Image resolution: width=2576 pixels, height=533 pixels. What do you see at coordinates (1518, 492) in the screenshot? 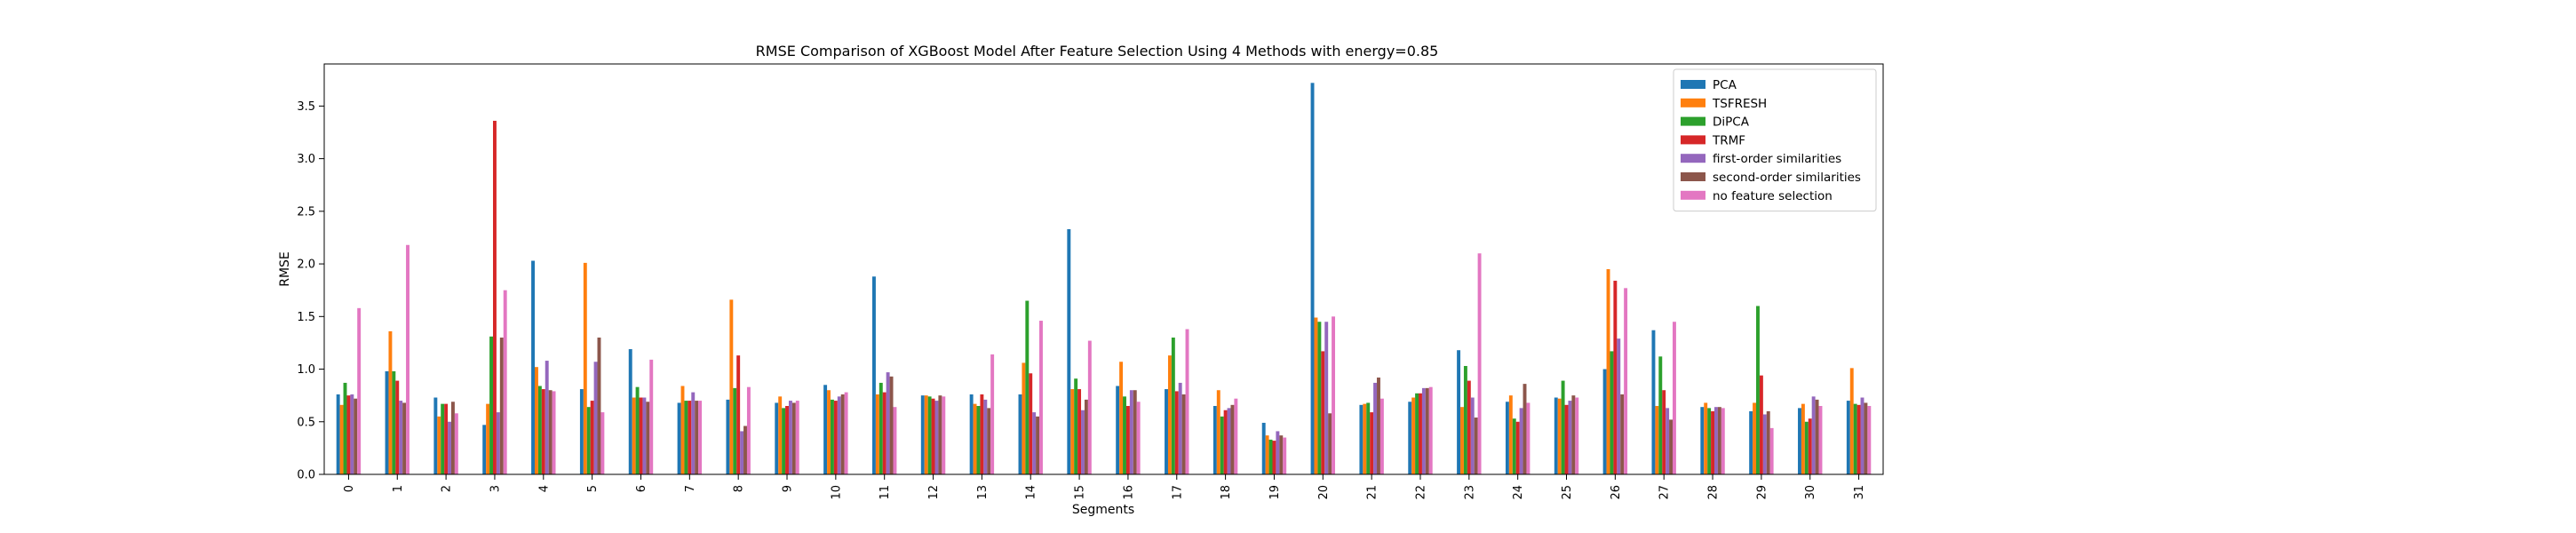
I see `x-tick-label: 24` at bounding box center [1518, 492].